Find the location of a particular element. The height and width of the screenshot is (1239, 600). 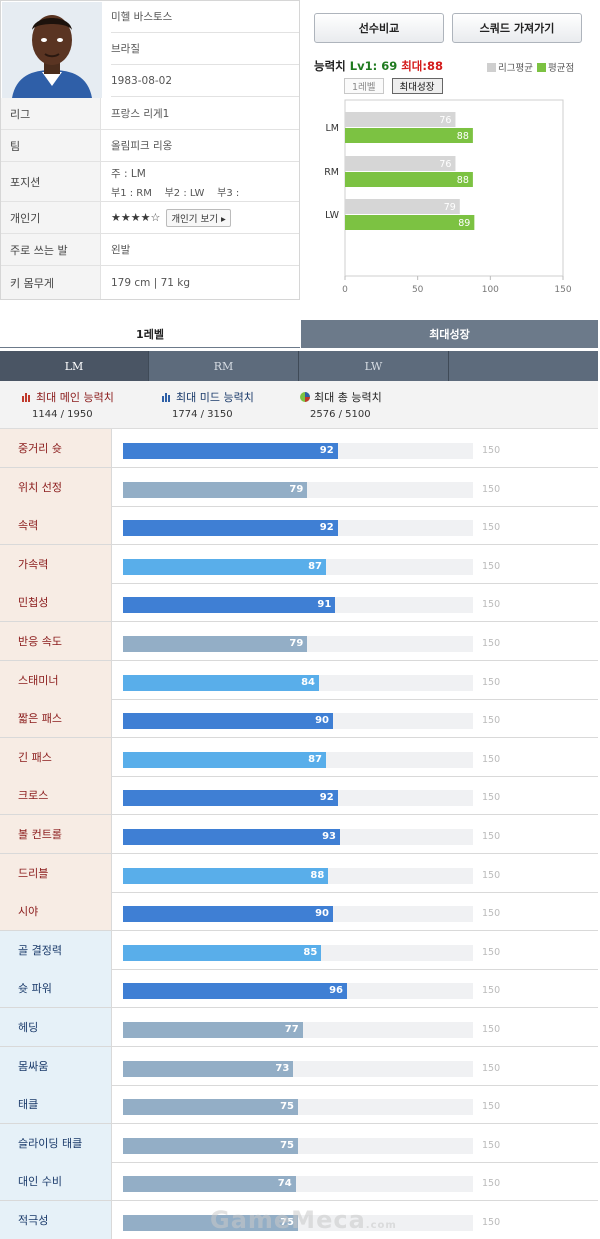

stat-label: 위치 선정 is located at coordinates (56, 486).